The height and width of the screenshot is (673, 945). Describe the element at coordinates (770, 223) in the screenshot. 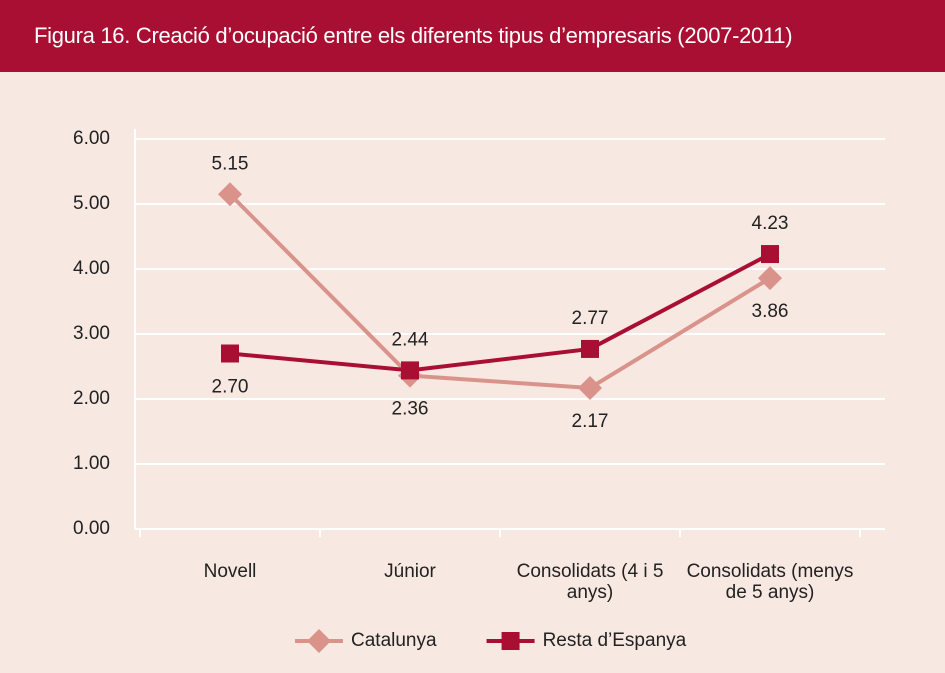

I see `data-label: 4.23` at that location.